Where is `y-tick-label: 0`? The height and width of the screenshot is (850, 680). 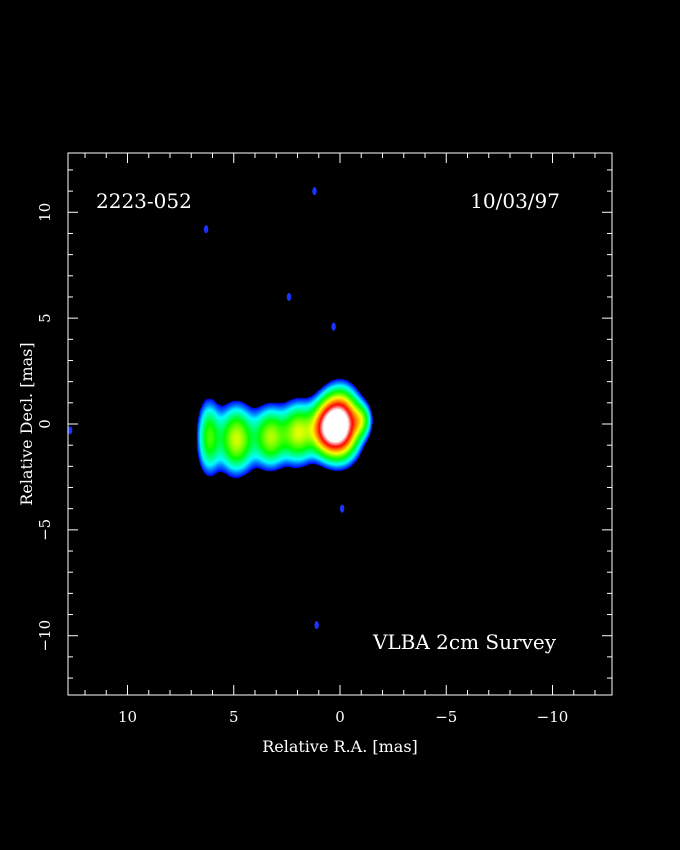 y-tick-label: 0 is located at coordinates (45, 424).